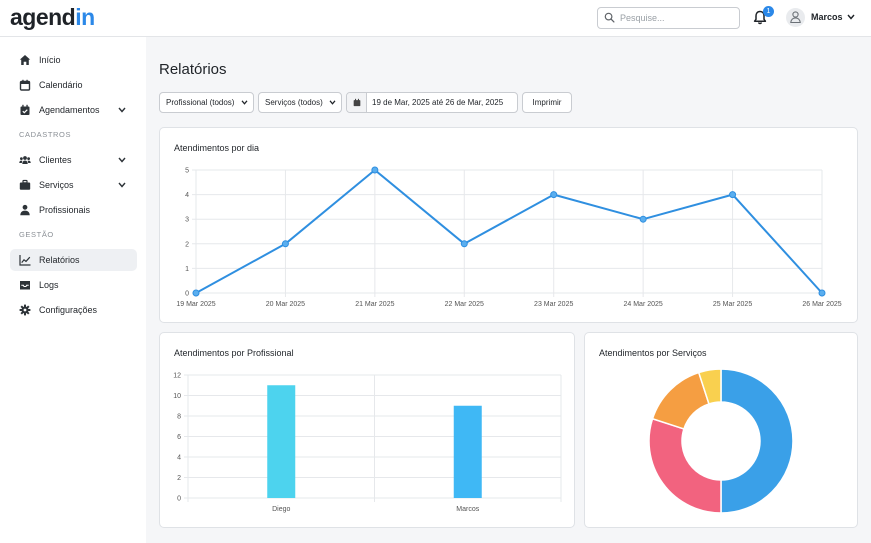  I want to click on users-icon, so click(25, 160).